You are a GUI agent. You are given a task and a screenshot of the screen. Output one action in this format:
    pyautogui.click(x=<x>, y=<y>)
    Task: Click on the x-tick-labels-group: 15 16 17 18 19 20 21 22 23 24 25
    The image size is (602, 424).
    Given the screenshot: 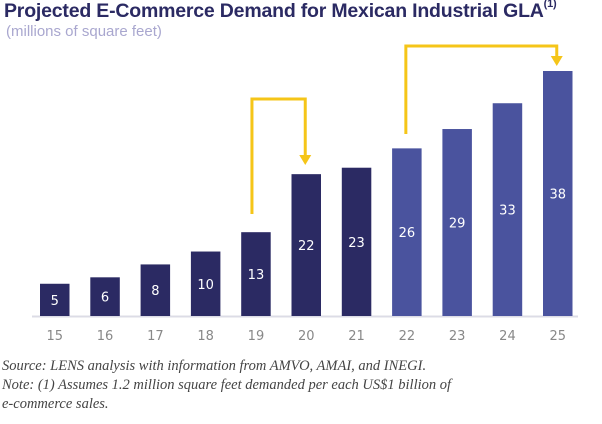 What is the action you would take?
    pyautogui.click(x=306, y=336)
    